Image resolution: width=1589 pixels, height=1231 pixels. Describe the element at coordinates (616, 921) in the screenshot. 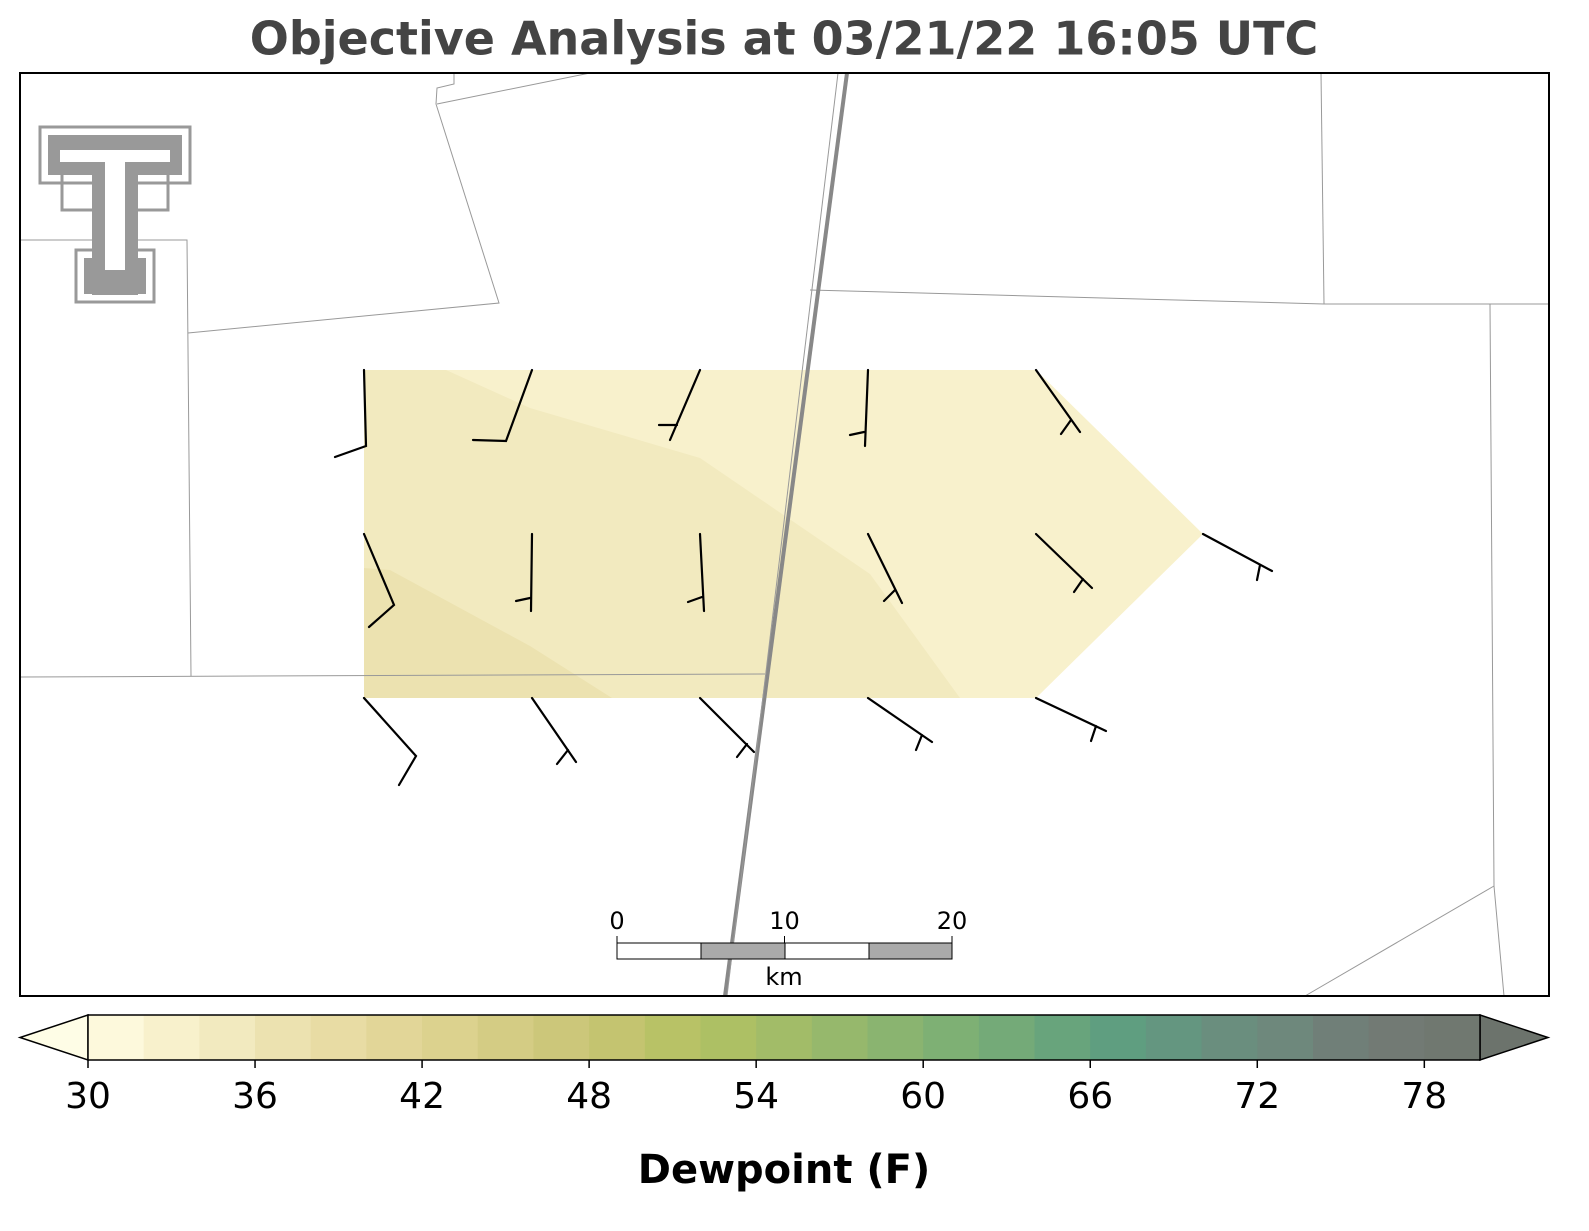

I see `scale-tick-label: 0` at that location.